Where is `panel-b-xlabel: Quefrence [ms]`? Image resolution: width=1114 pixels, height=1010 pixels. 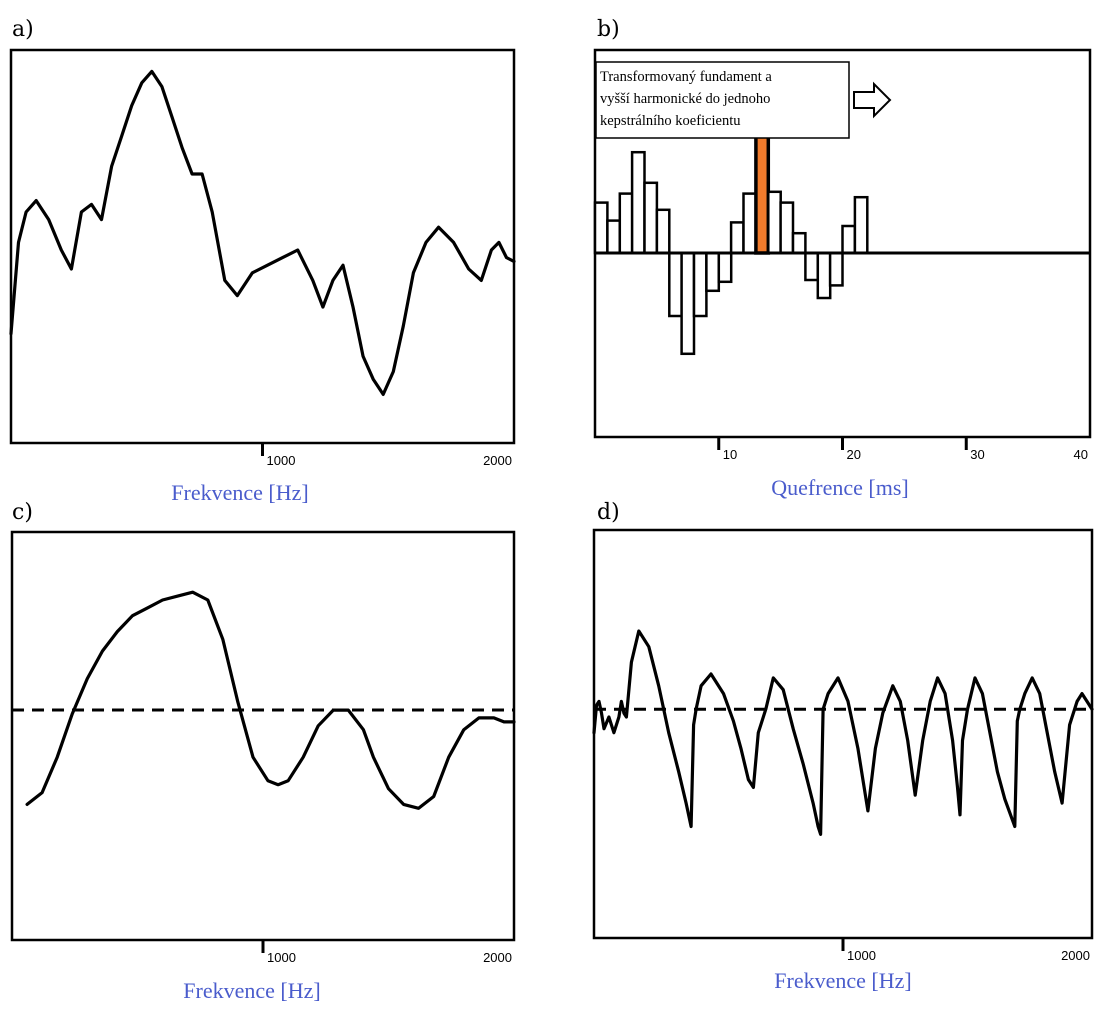
panel-b-xlabel: Quefrence [ms] is located at coordinates (839, 487).